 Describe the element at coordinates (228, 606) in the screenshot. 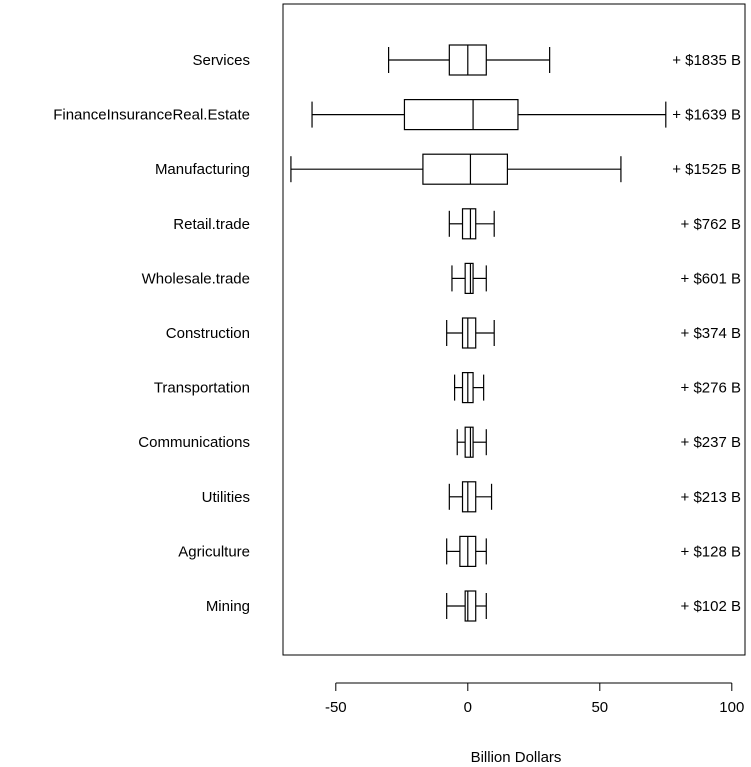

I see `category-label: Mining` at that location.